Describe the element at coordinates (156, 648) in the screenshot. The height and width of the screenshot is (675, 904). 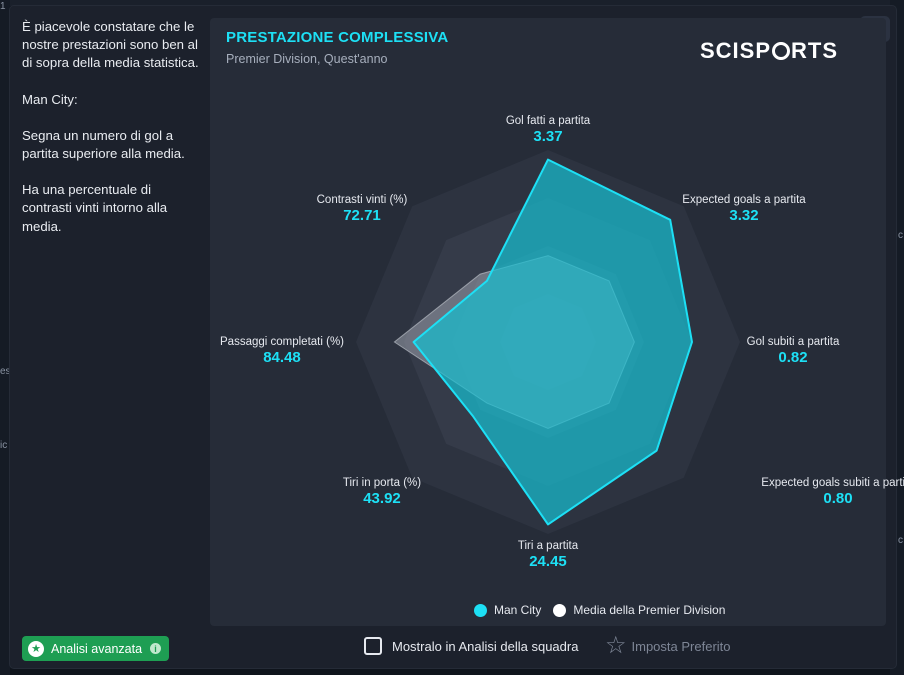
I see `info-icon: i` at that location.